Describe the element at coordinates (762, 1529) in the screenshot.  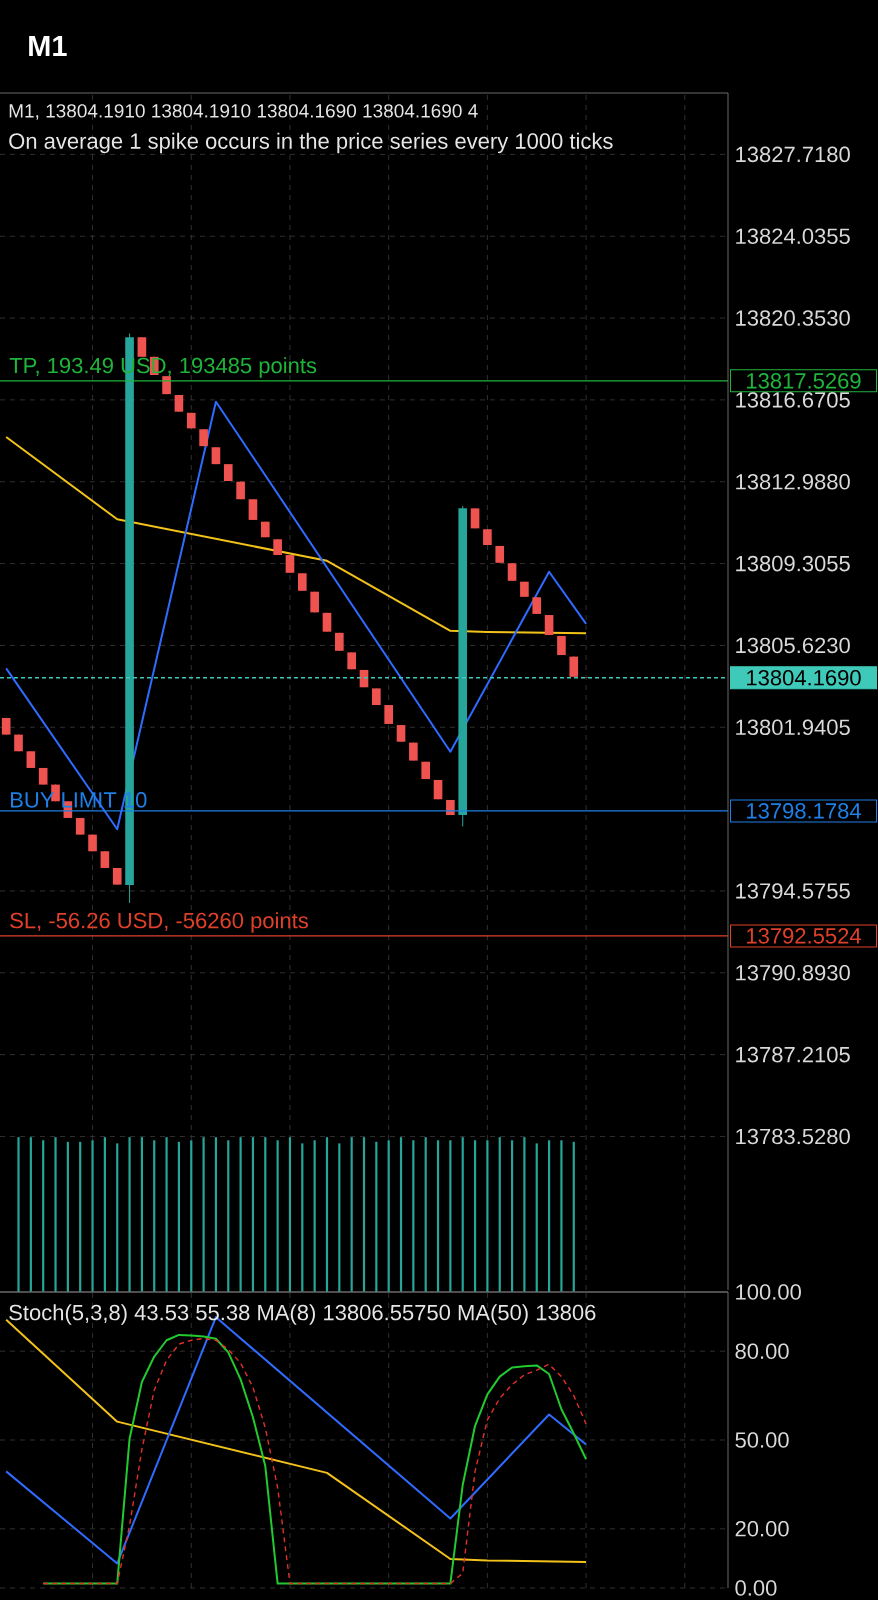
I see `y-tick-label: 20.00` at that location.